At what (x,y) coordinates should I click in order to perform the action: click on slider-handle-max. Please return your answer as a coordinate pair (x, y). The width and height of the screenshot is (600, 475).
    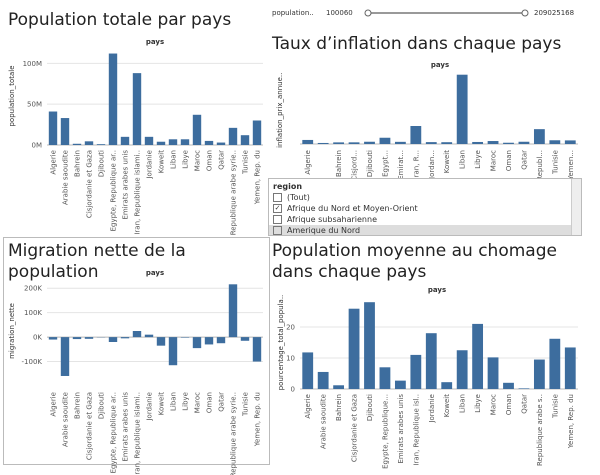
    Looking at the image, I should click on (525, 13).